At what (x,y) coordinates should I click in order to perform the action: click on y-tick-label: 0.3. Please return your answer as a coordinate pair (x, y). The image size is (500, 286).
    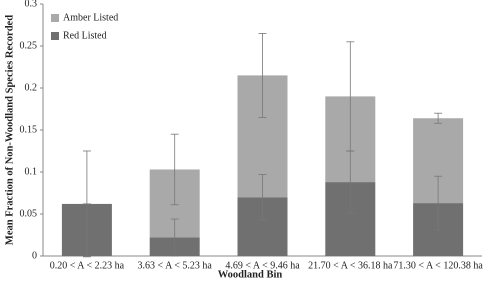
    Looking at the image, I should click on (31, 4).